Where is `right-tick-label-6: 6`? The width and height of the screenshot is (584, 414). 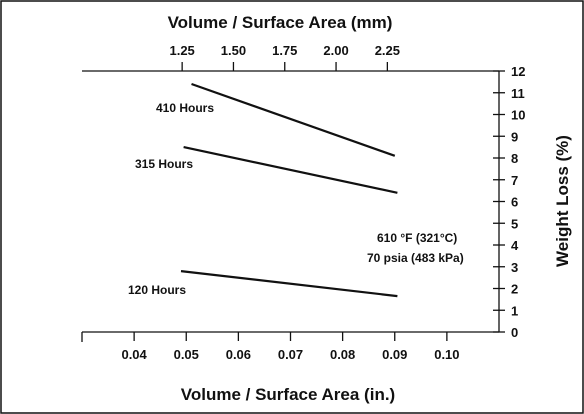
right-tick-label-6: 6 is located at coordinates (514, 202).